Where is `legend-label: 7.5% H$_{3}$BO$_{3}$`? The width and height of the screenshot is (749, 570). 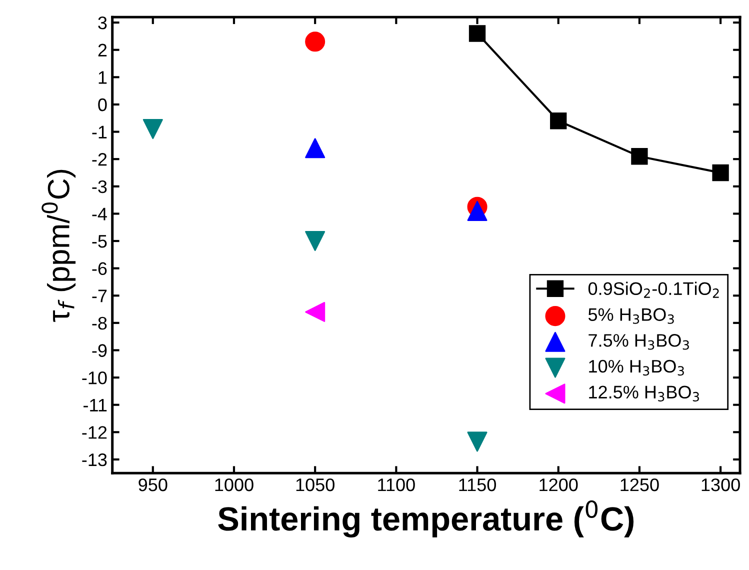 legend-label: 7.5% H$_{3}$BO$_{3}$ is located at coordinates (638, 342).